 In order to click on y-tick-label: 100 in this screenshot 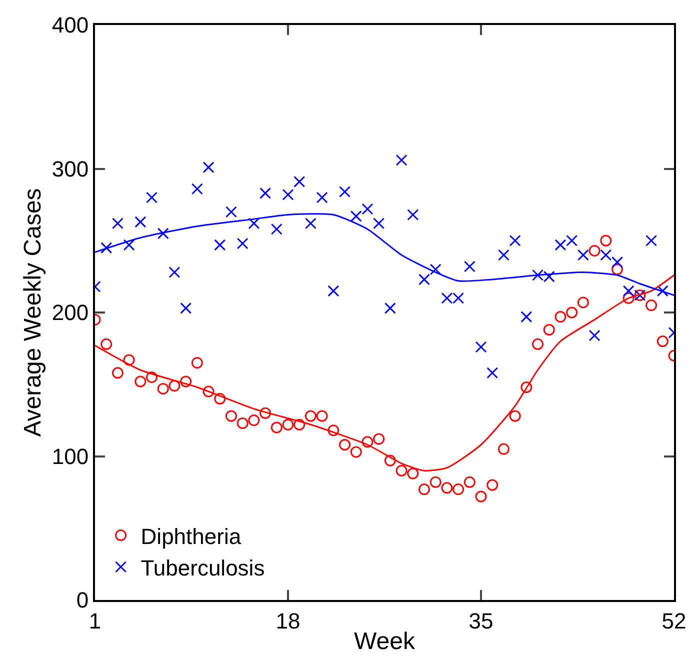, I will do `click(70, 456)`.